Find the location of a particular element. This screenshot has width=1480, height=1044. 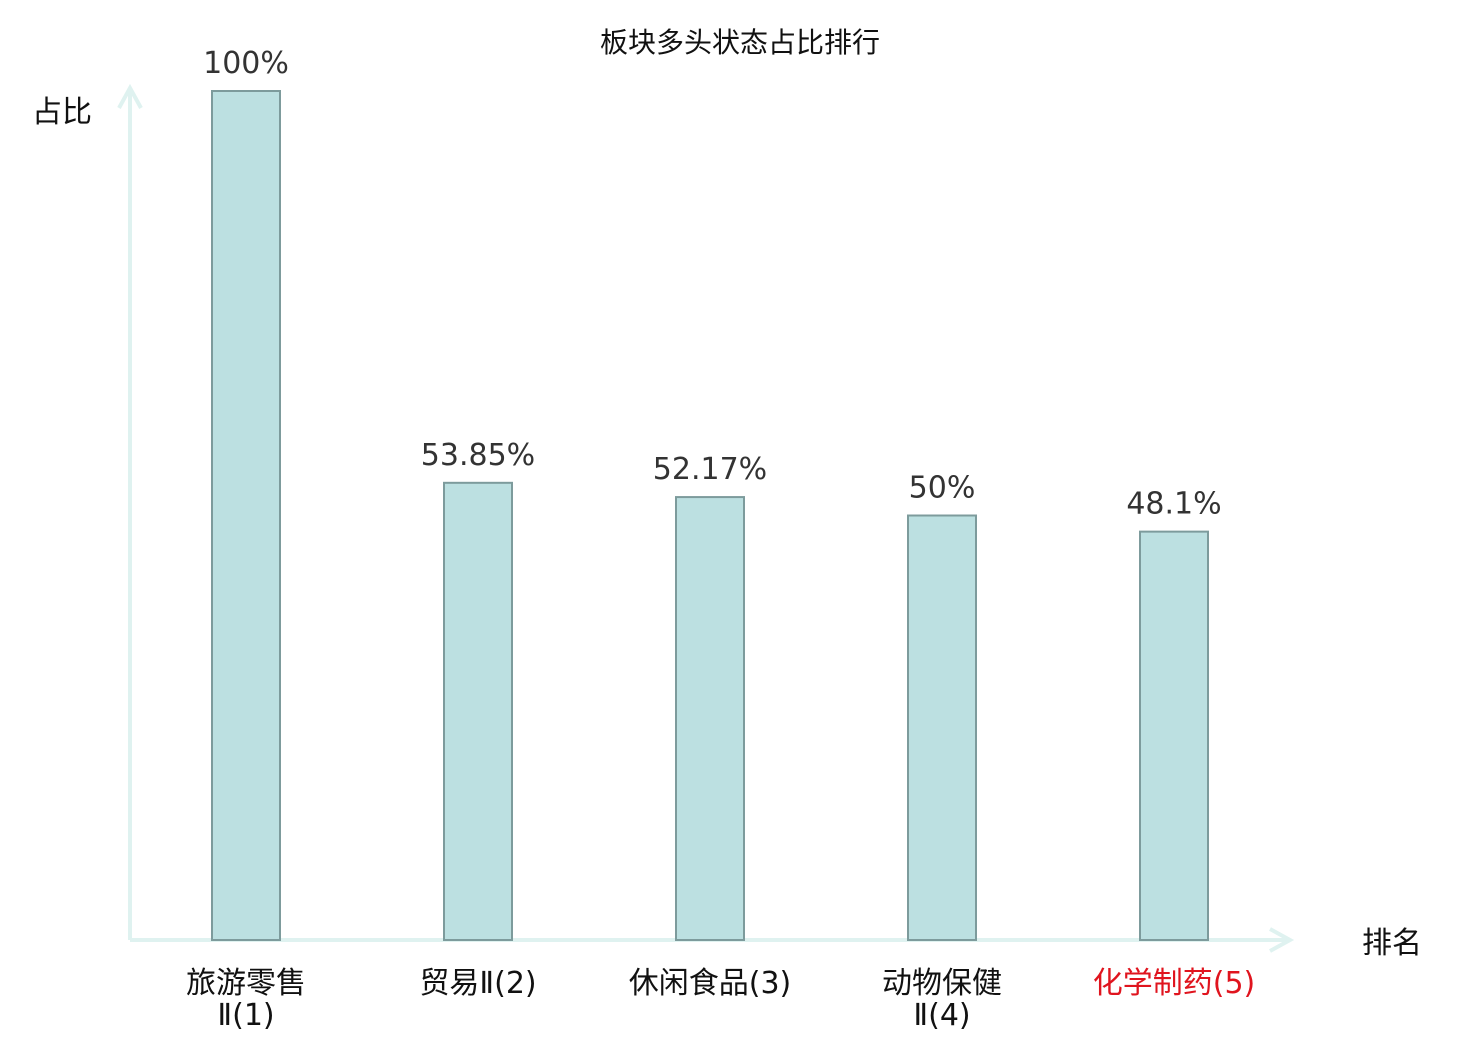

value-label: 48.1% is located at coordinates (1173, 504).